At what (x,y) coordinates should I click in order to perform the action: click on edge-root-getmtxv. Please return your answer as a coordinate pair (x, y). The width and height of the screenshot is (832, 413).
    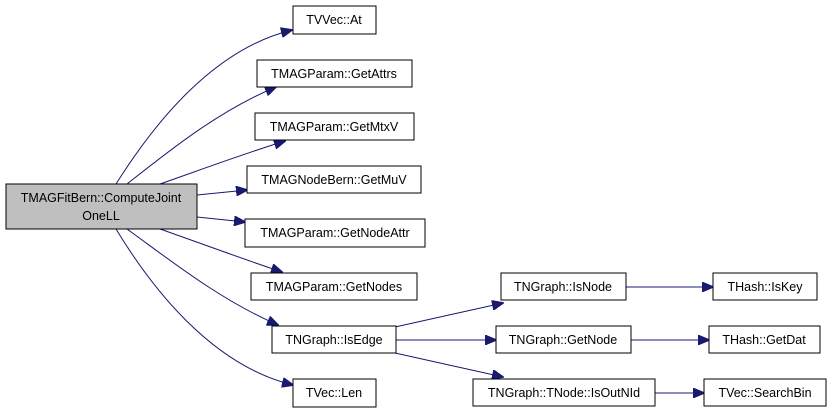
    Looking at the image, I should click on (222, 163).